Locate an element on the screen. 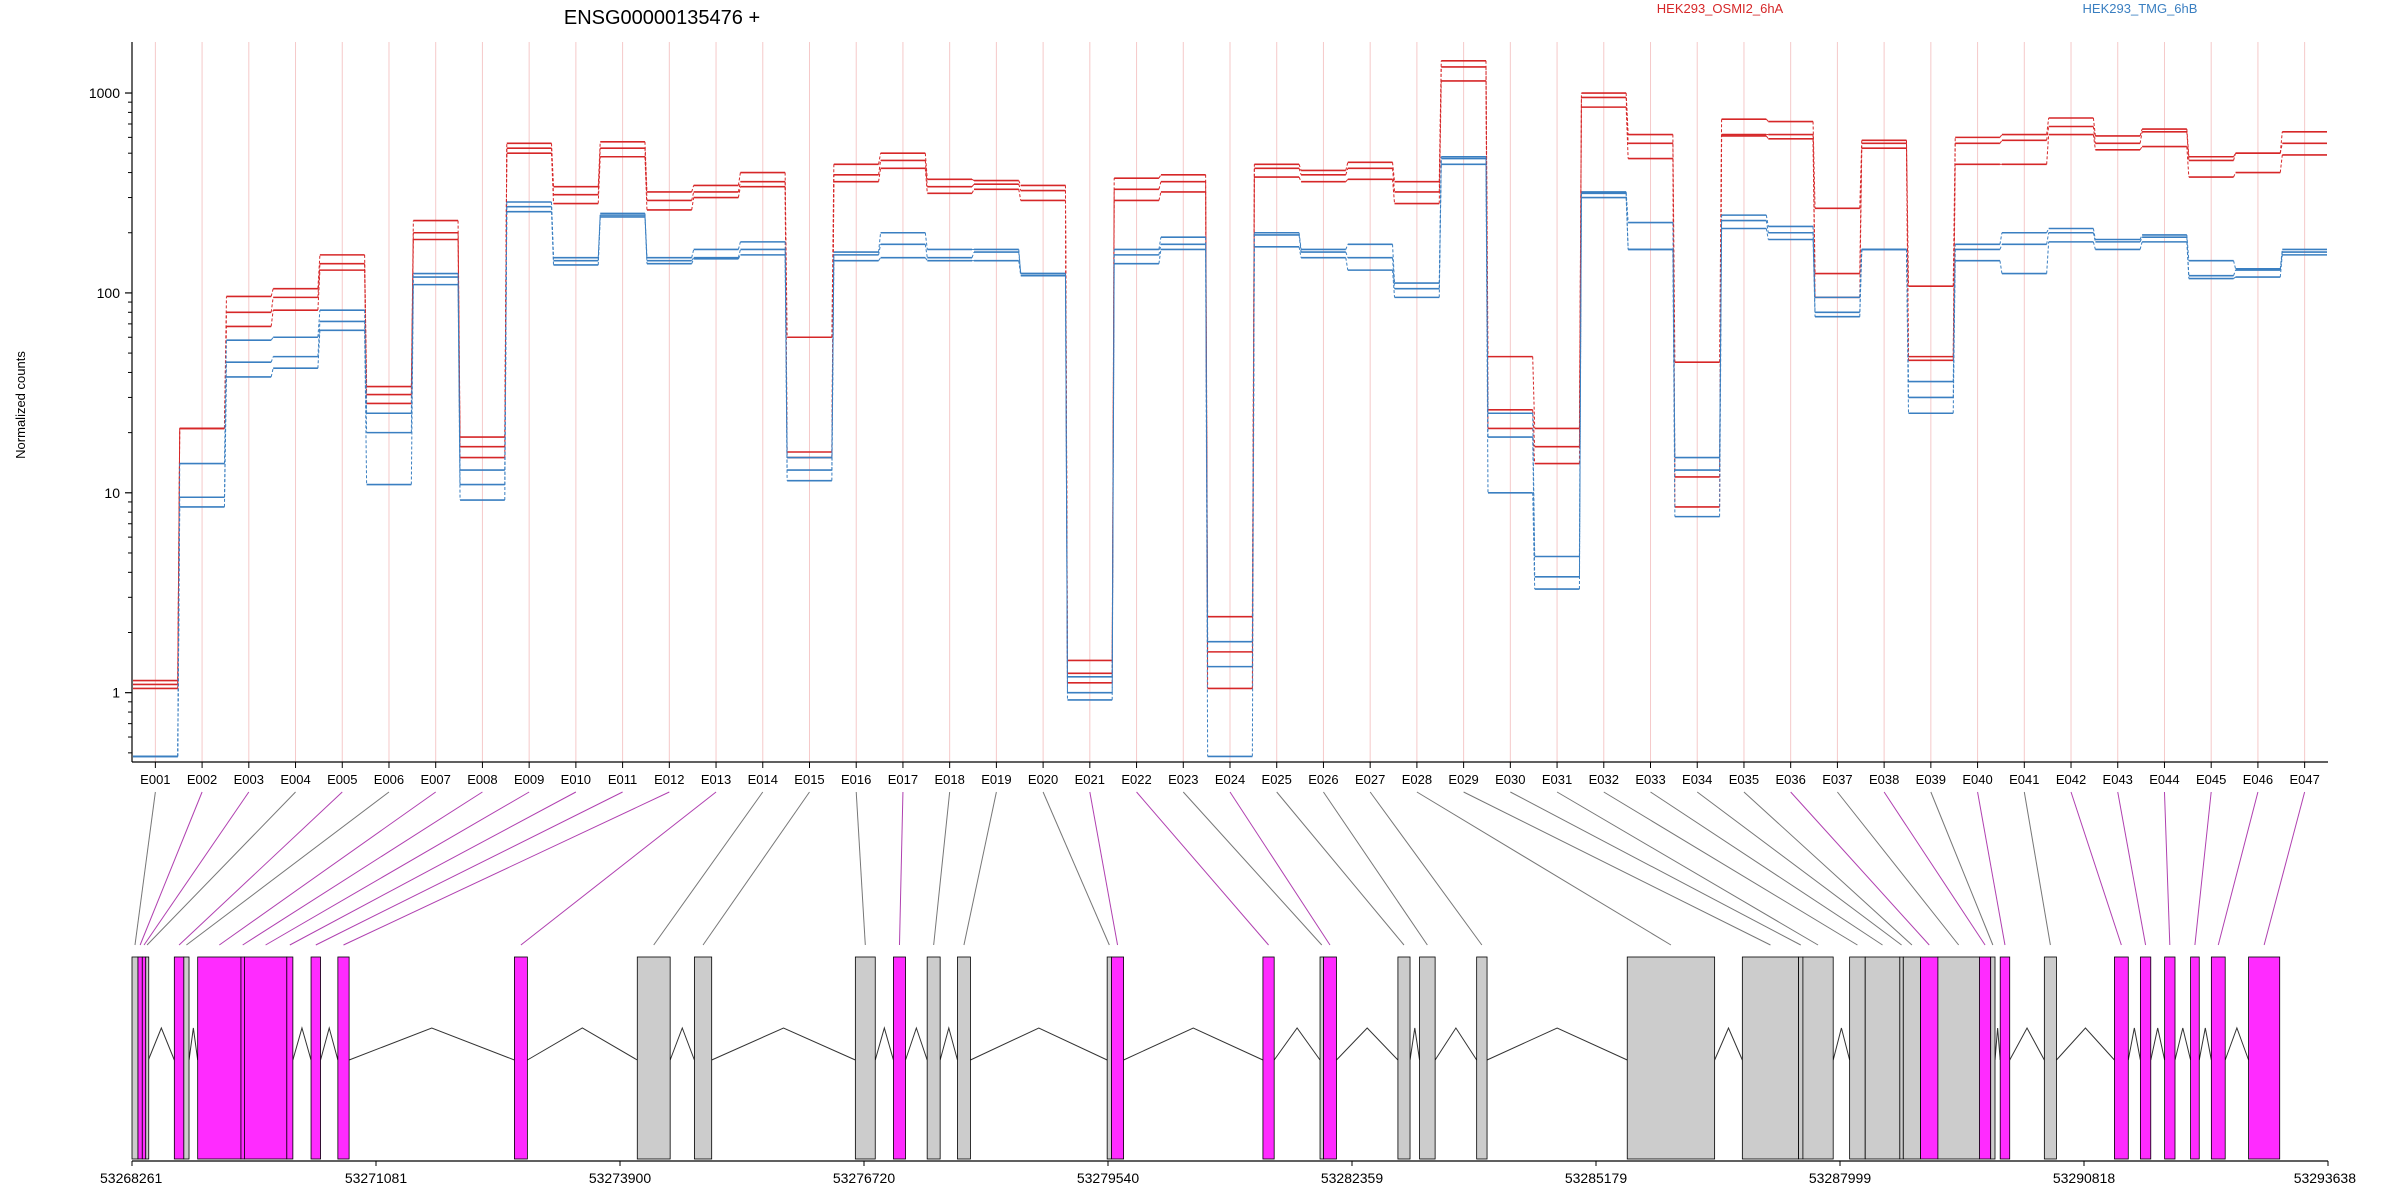 This screenshot has width=2400, height=1200. coordinate-label: 53293638 is located at coordinates (2325, 1178).